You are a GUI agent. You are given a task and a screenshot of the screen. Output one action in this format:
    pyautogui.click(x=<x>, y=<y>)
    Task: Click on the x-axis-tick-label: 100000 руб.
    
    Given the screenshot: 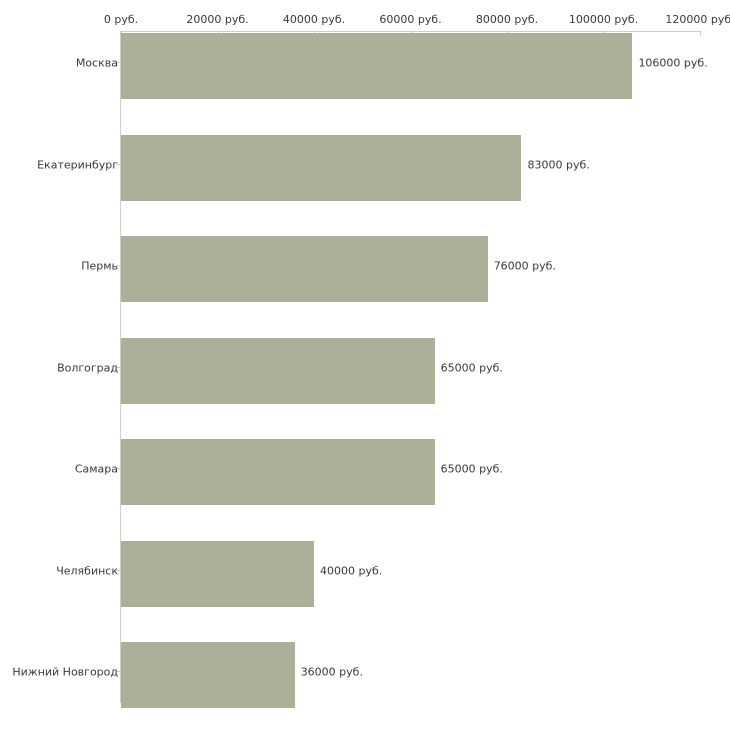 What is the action you would take?
    pyautogui.click(x=603, y=19)
    